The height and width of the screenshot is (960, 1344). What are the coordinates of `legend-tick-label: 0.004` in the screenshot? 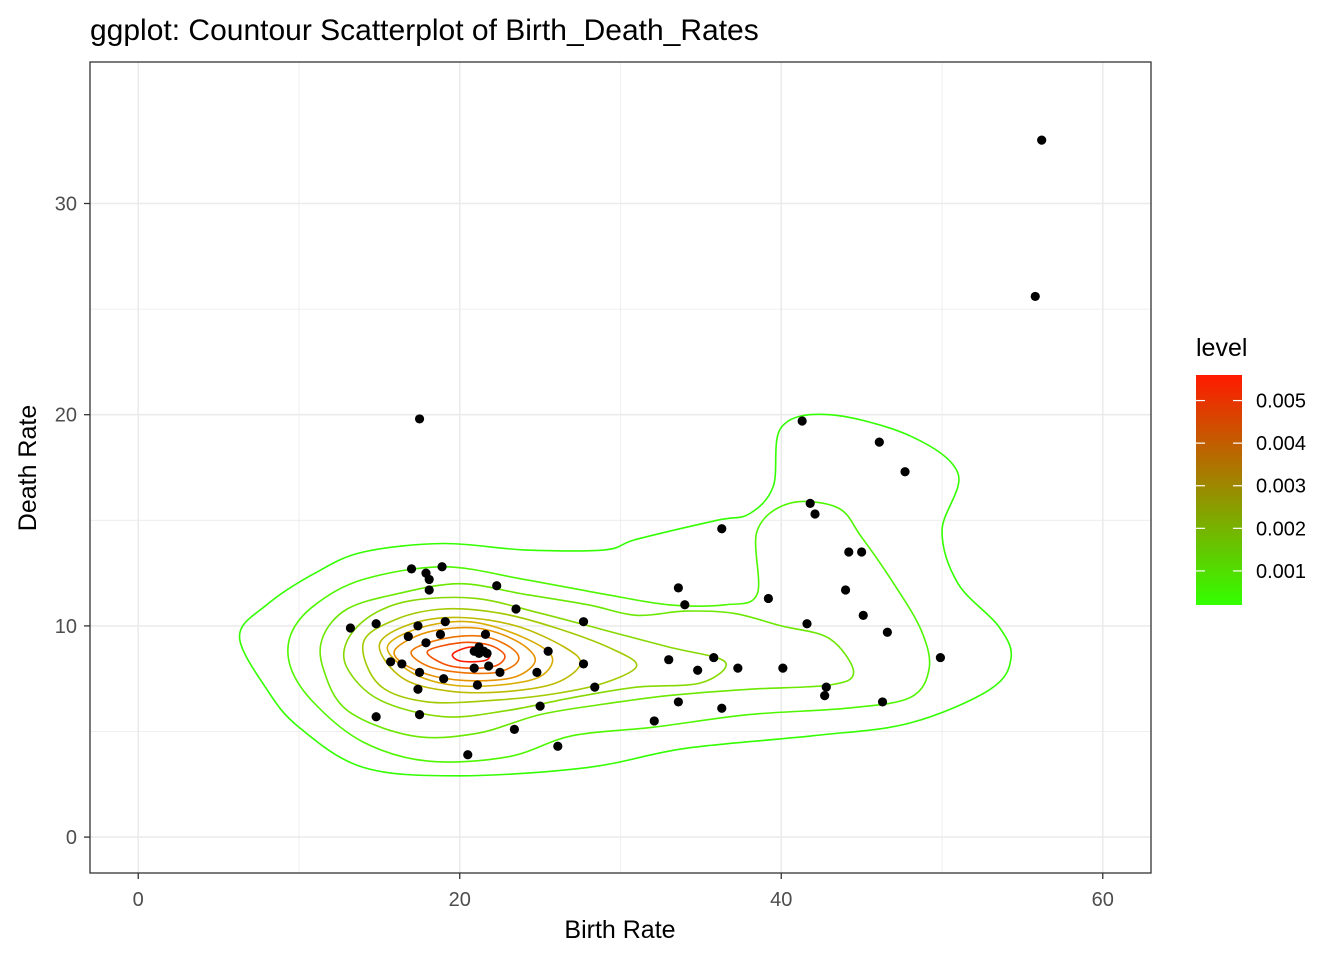 It's located at (1281, 444).